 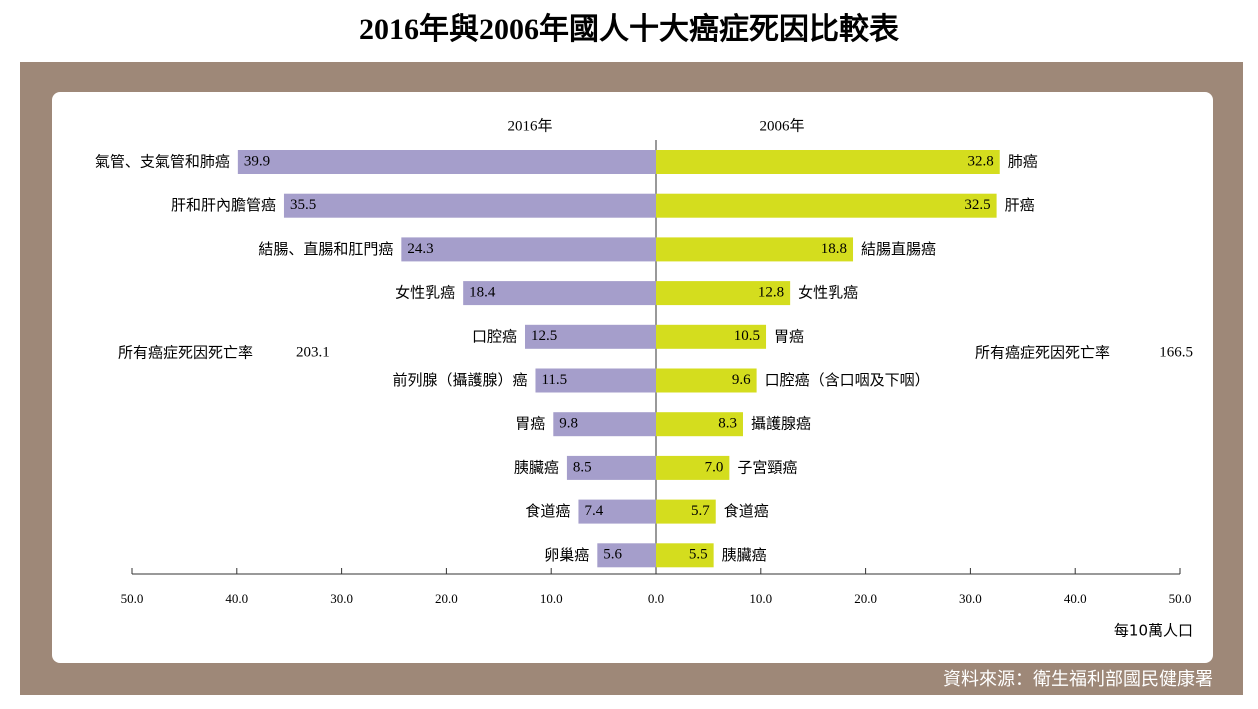 I want to click on x-tick-label: 0.0, so click(x=656, y=598).